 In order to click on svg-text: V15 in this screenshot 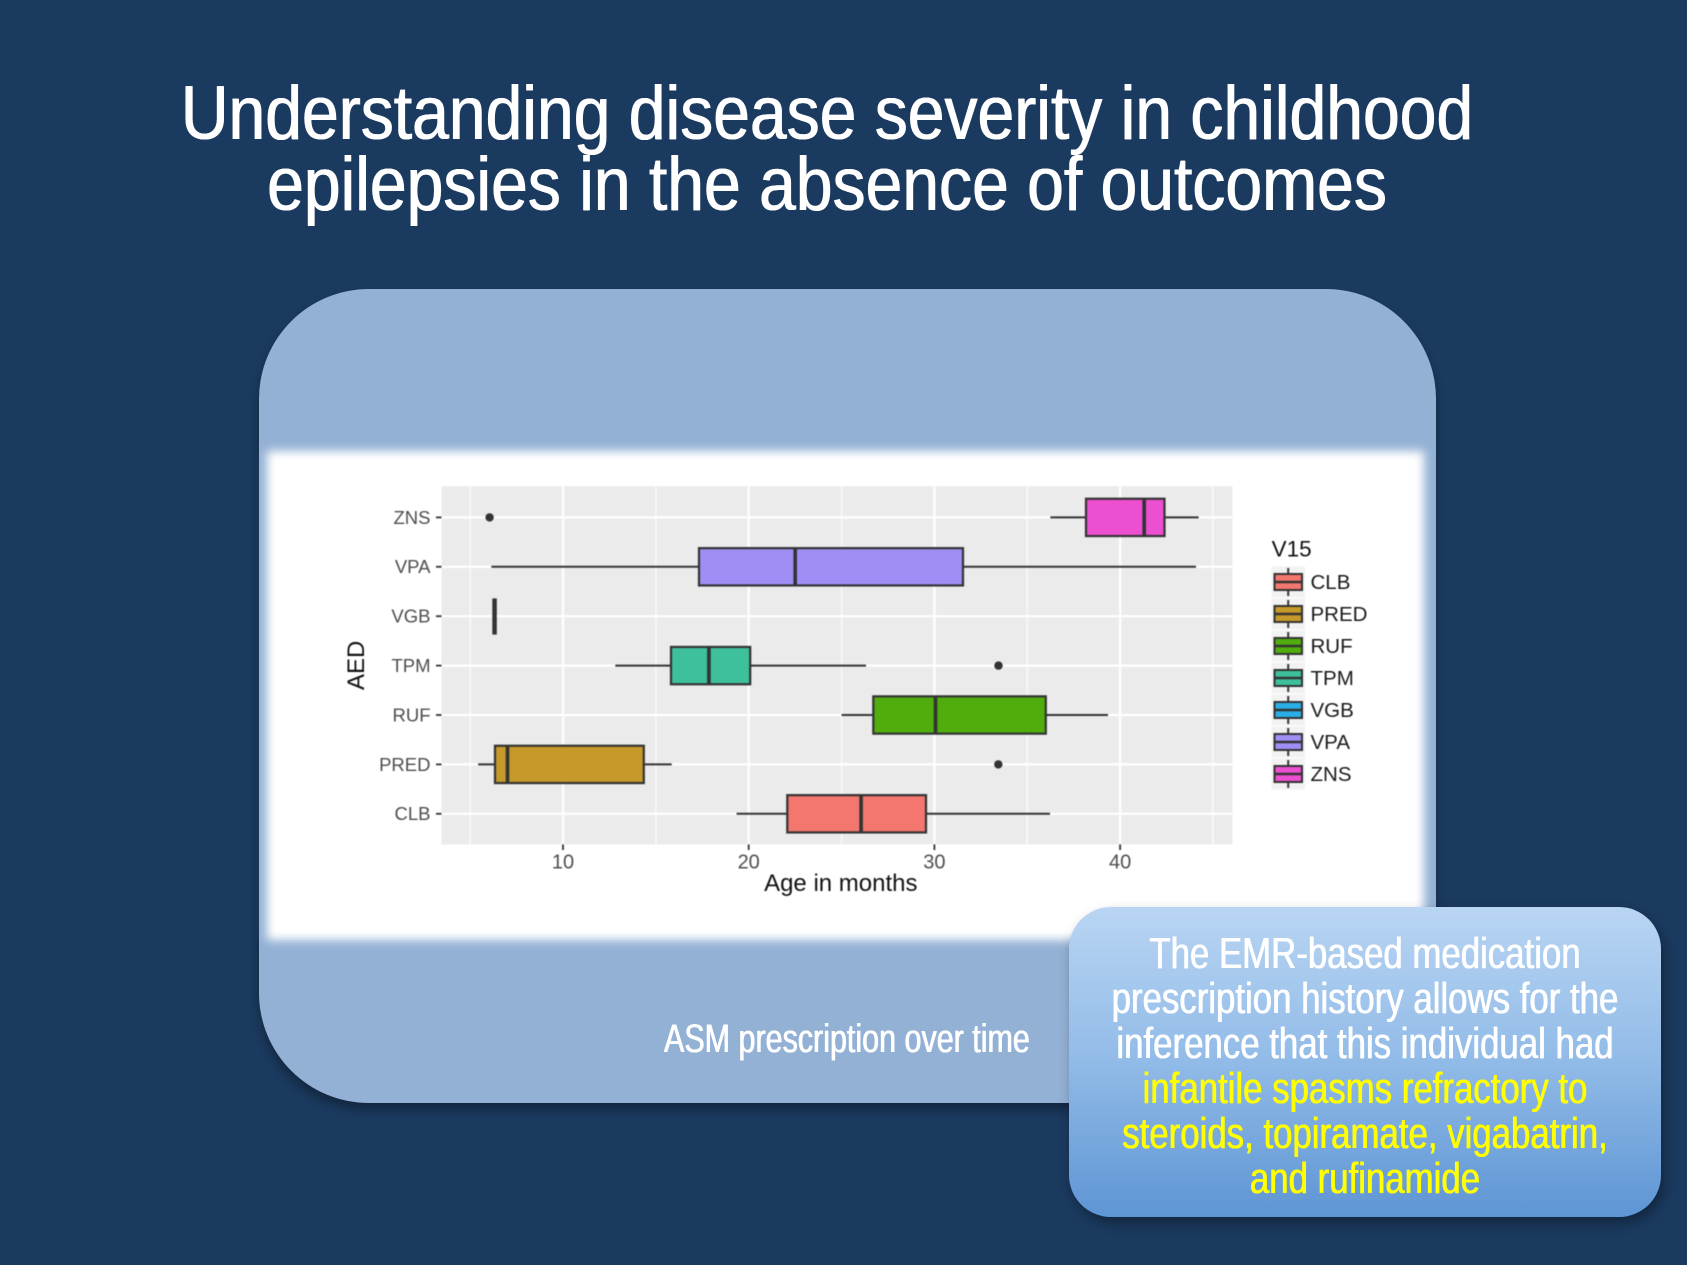, I will do `click(1292, 549)`.